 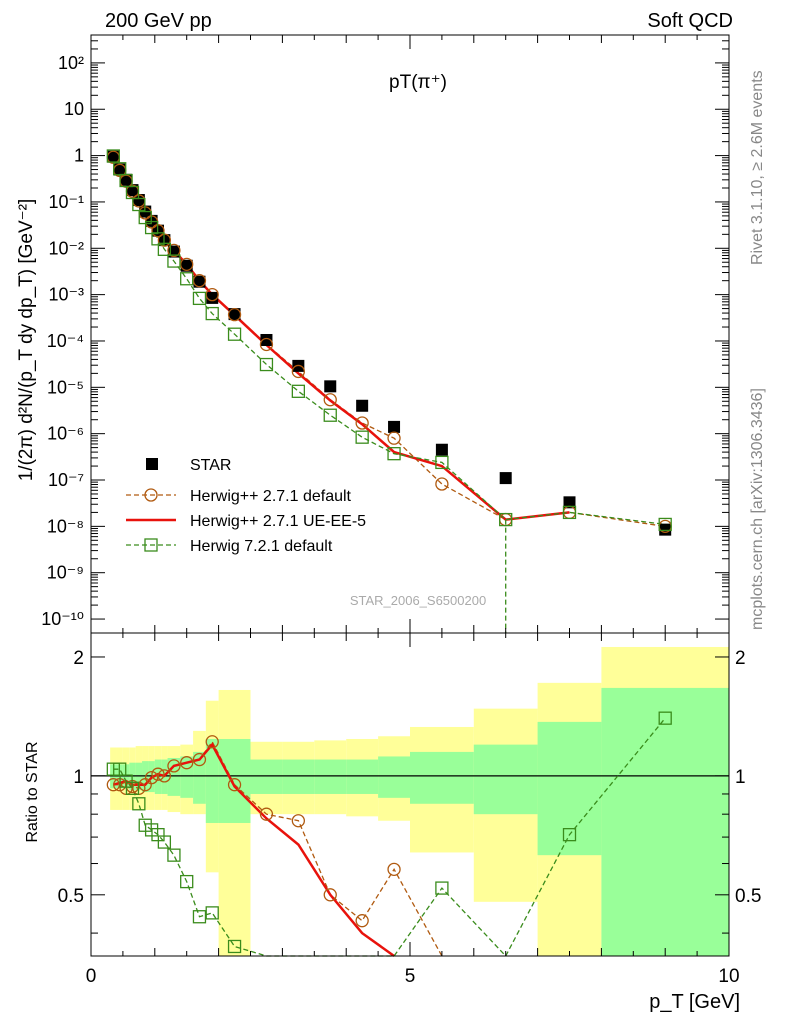 What do you see at coordinates (65, 387) in the screenshot?
I see `main-y-tick-label: 10⁻⁵` at bounding box center [65, 387].